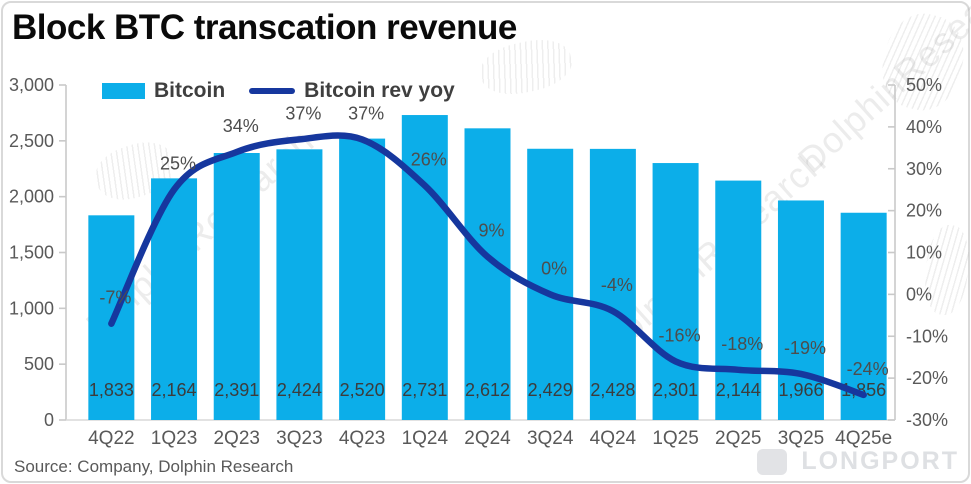 The height and width of the screenshot is (484, 971). What do you see at coordinates (487, 438) in the screenshot?
I see `x-axis-category-label: 2Q24` at bounding box center [487, 438].